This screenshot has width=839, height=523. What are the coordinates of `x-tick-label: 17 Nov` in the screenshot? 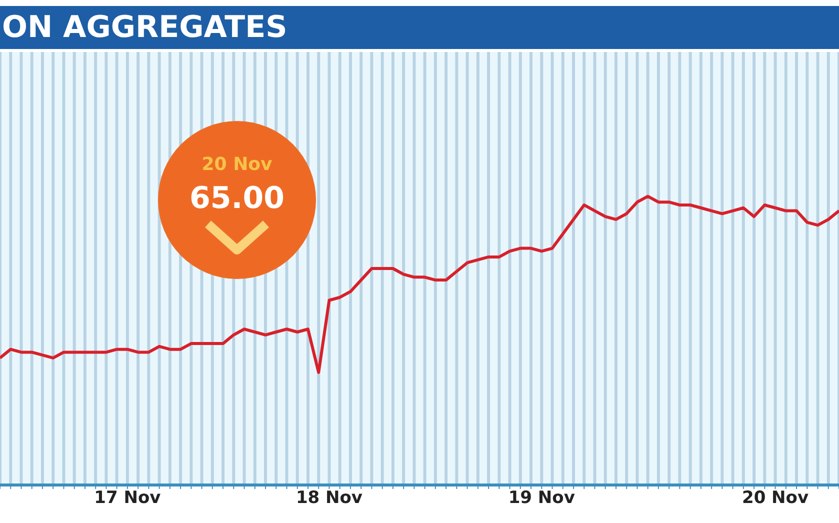 It's located at (127, 498).